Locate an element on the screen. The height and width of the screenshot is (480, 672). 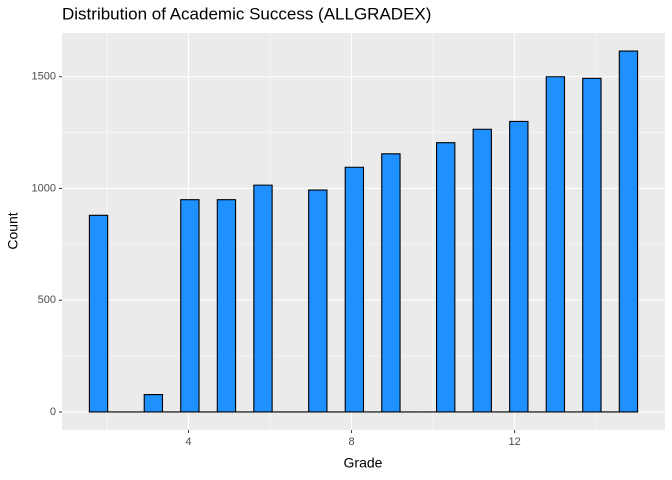
x-tick-label: 8 is located at coordinates (351, 442).